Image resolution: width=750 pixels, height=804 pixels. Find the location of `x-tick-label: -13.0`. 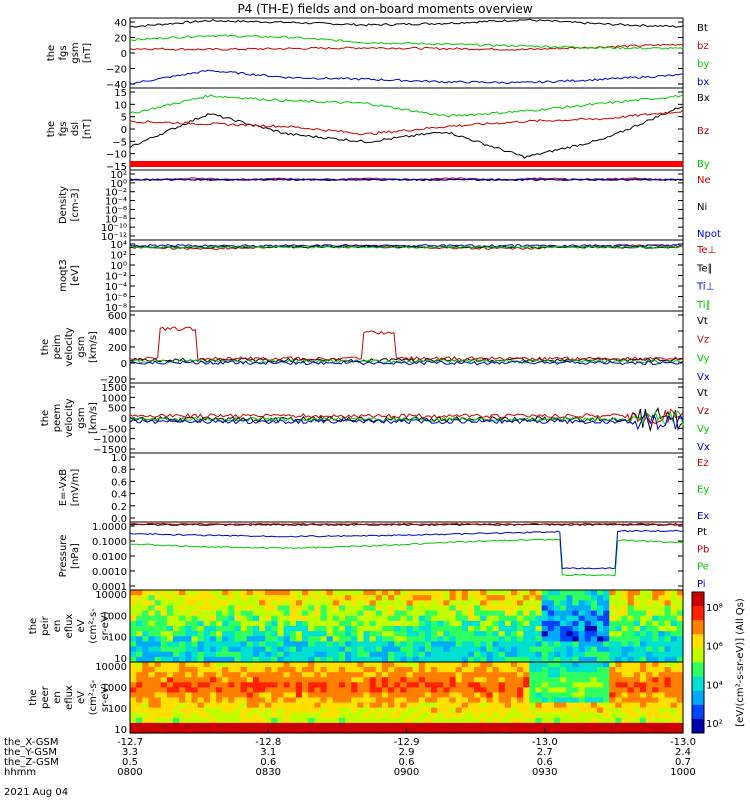

x-tick-label: -13.0 is located at coordinates (683, 742).